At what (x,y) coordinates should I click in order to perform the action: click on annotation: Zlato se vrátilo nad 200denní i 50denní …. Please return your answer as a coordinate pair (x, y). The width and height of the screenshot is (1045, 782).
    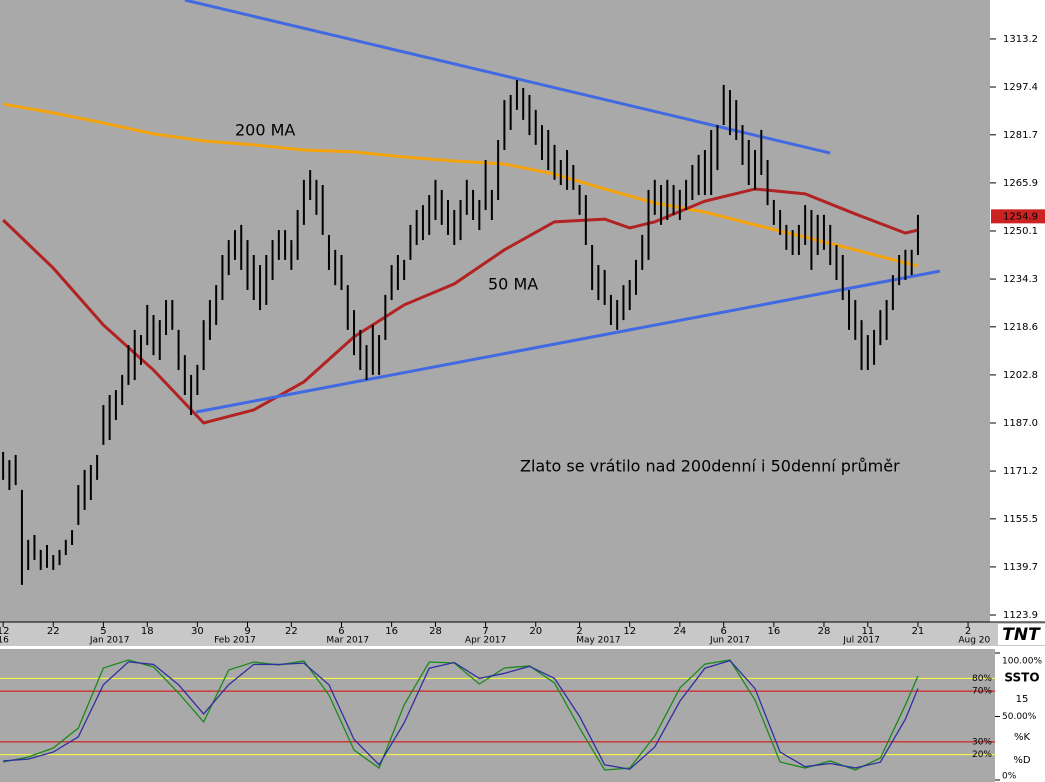
    Looking at the image, I should click on (710, 466).